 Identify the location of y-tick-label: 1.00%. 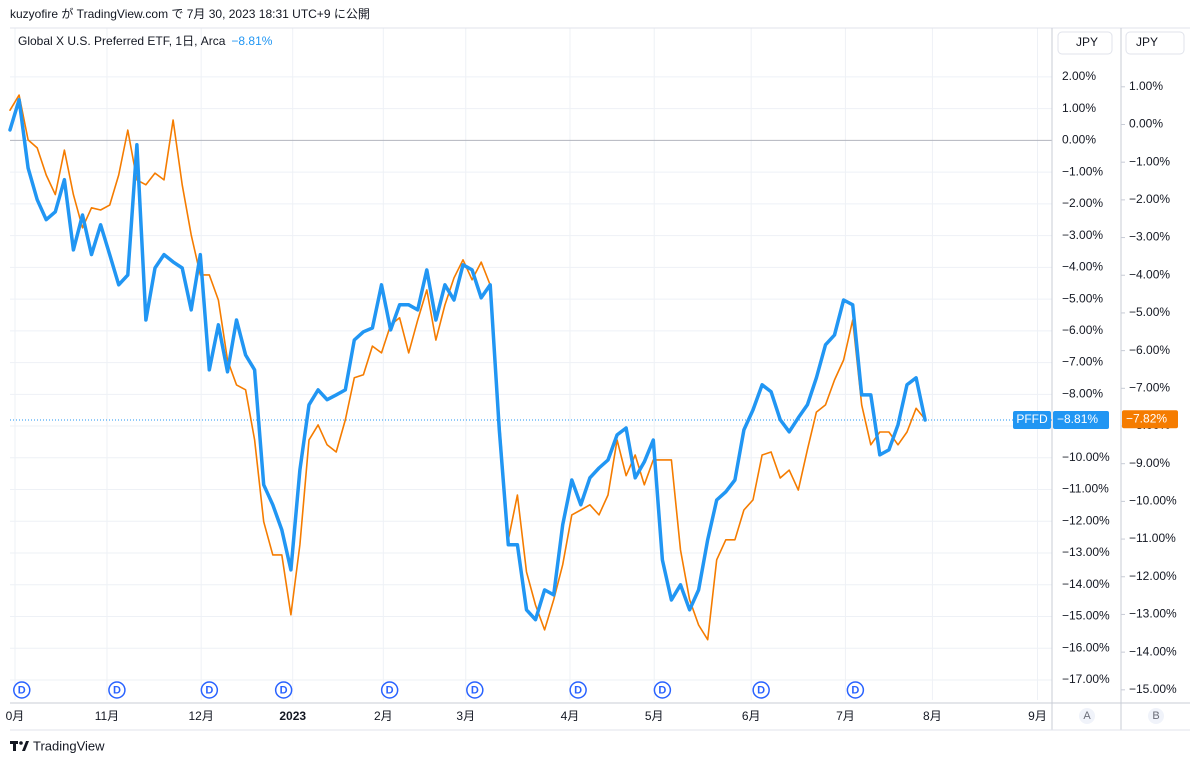
(1079, 108).